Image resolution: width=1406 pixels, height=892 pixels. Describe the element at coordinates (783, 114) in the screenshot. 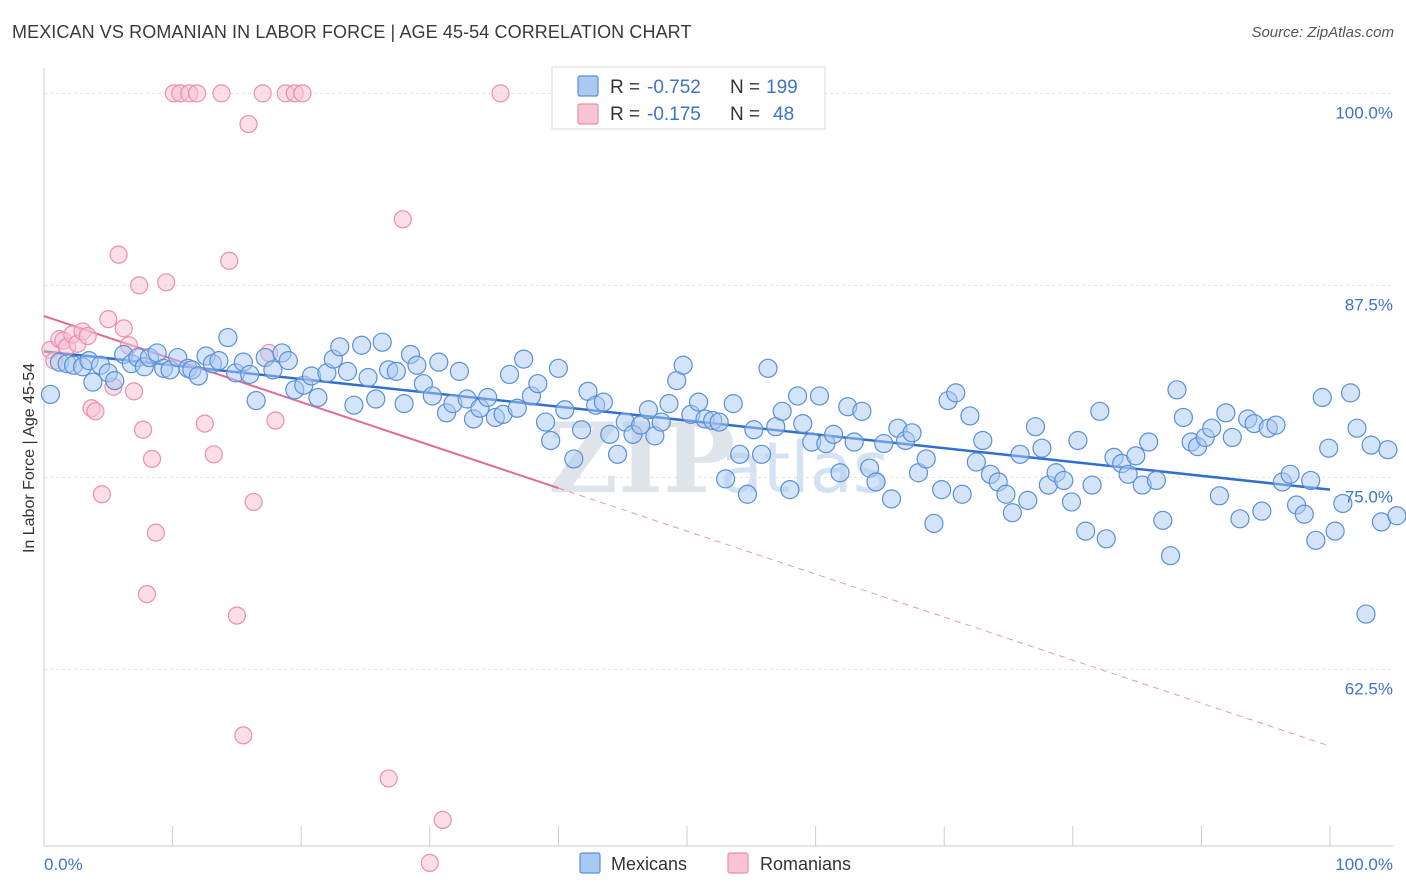

I see `legend-n-value-romanians: 48` at that location.